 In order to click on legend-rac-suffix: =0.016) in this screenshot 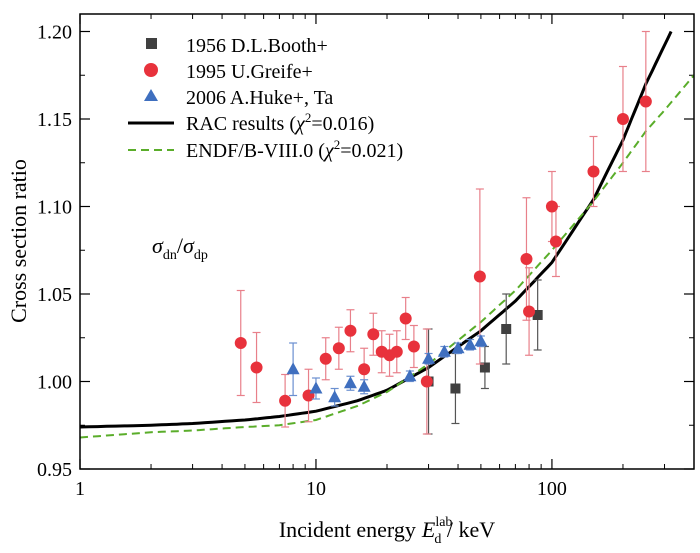, I will do `click(342, 124)`.